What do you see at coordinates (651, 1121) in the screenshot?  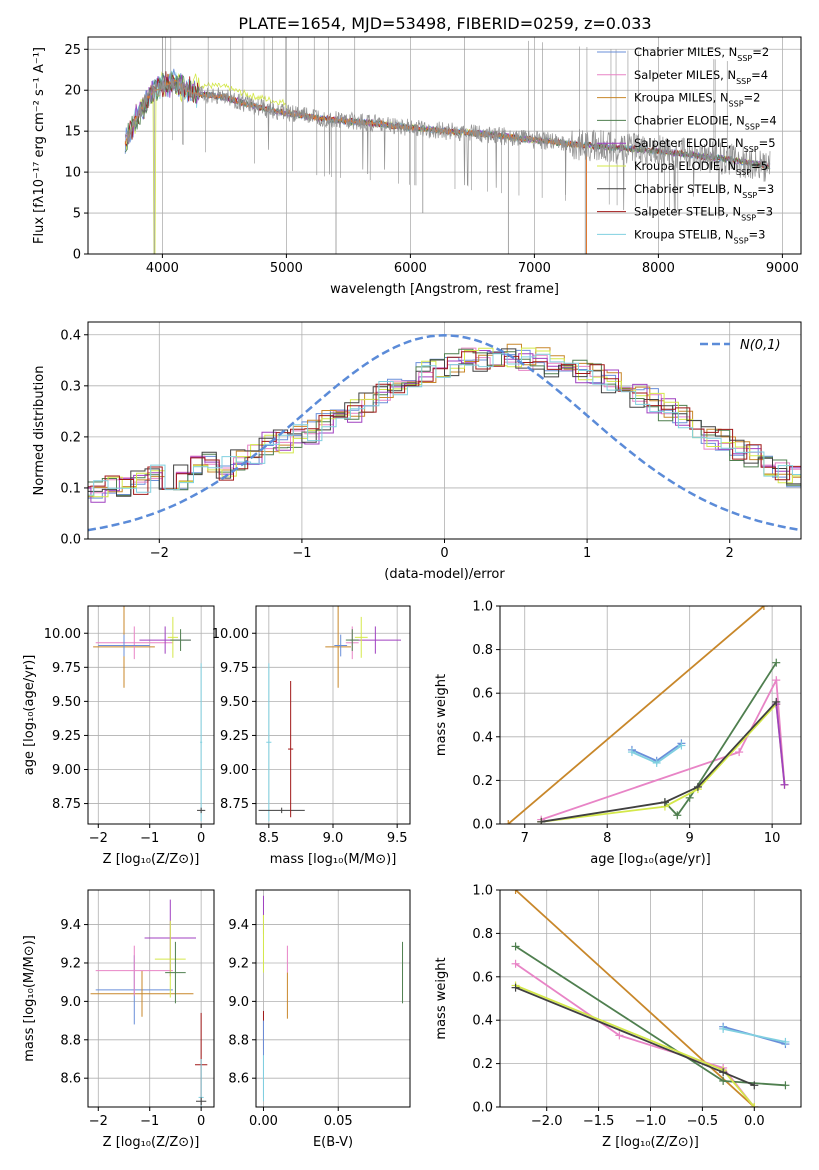 I see `x-tick-label: −1.0` at bounding box center [651, 1121].